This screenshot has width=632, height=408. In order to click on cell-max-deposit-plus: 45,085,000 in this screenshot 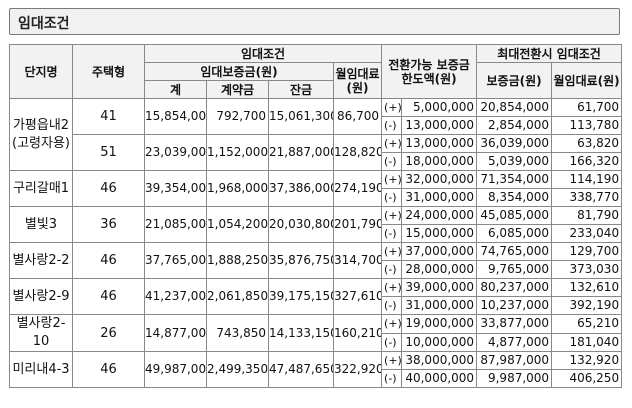, I will do `click(514, 215)`.